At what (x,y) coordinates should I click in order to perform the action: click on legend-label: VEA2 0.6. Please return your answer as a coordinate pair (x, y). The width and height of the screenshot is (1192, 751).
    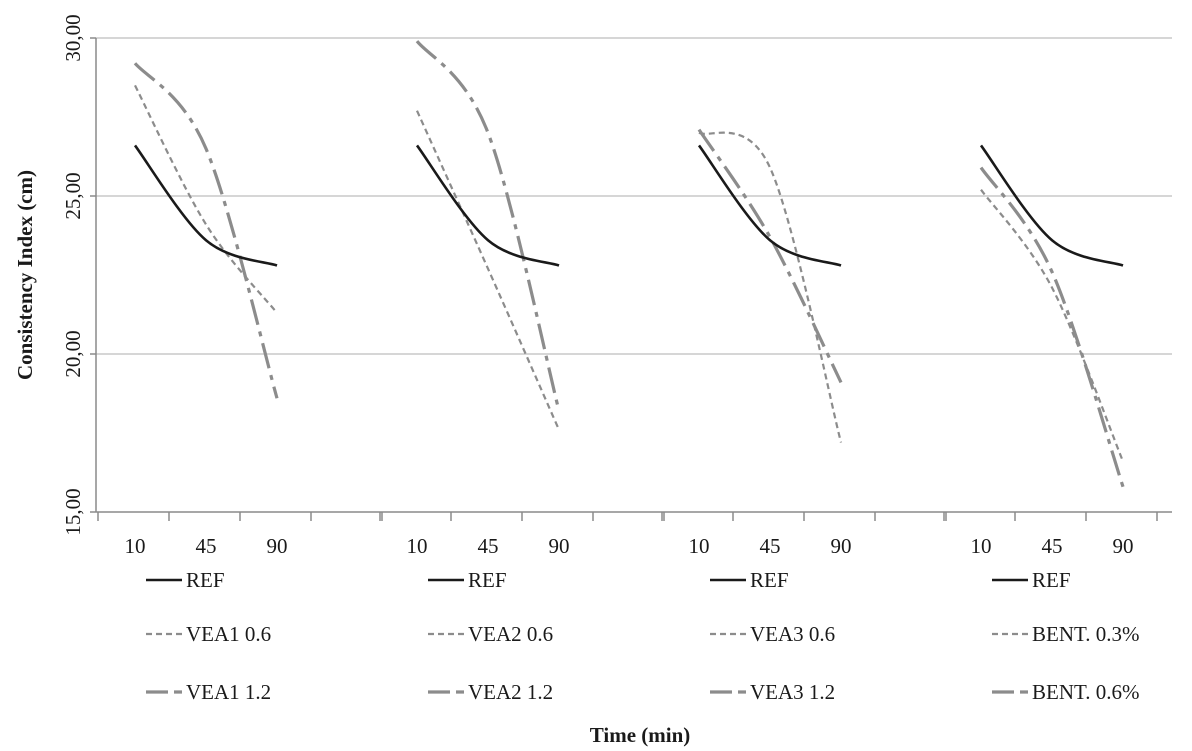
    Looking at the image, I should click on (510, 634).